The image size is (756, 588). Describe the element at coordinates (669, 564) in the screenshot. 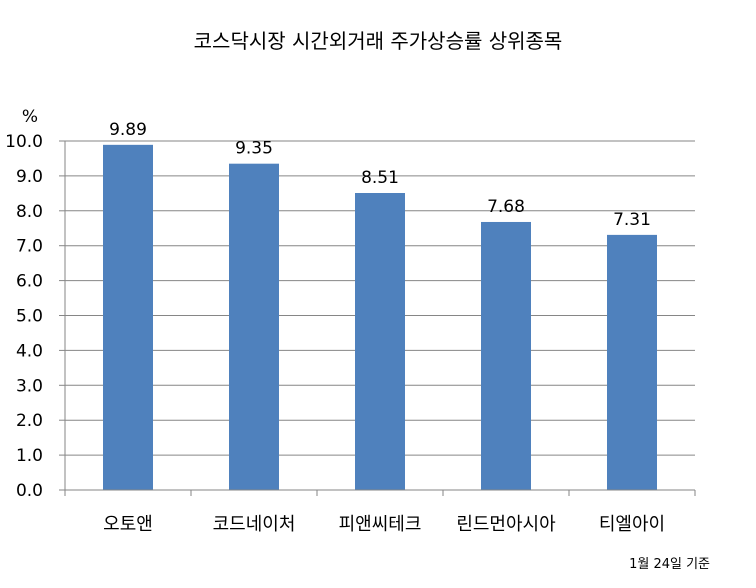

I see `date-note: 1월 24일 기준` at that location.